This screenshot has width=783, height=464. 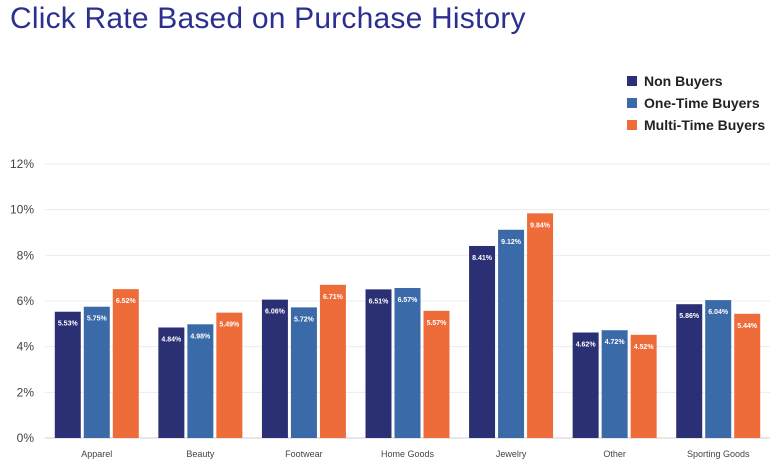 What do you see at coordinates (632, 125) in the screenshot?
I see `legend-swatch-multi-time-buyers` at bounding box center [632, 125].